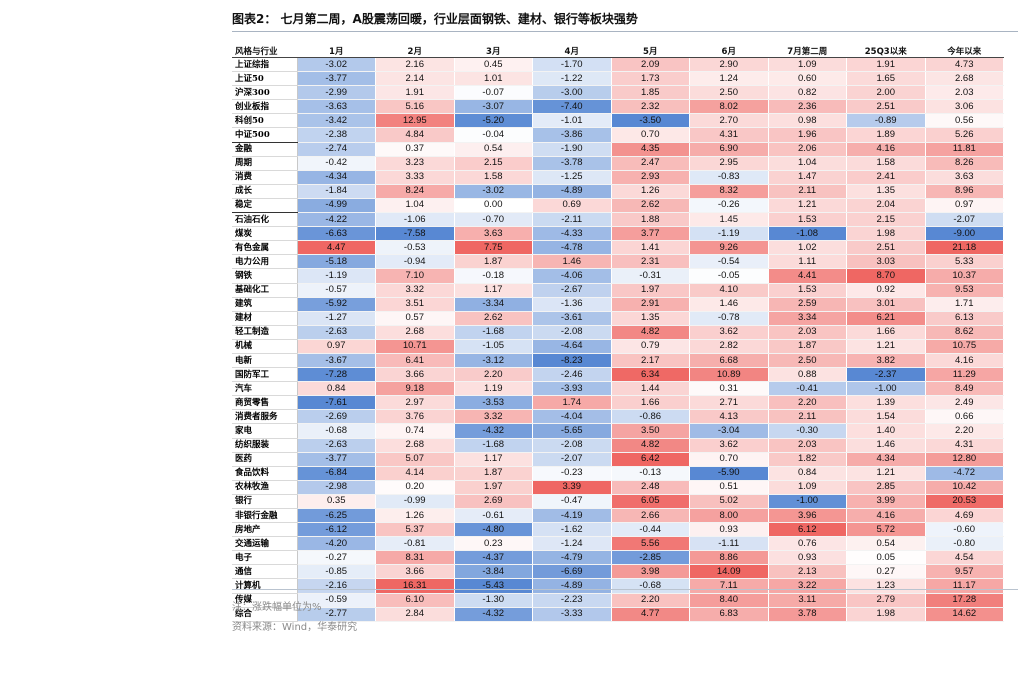 The image size is (1024, 678). Describe the element at coordinates (493, 600) in the screenshot. I see `value-cell: -1.30` at that location.